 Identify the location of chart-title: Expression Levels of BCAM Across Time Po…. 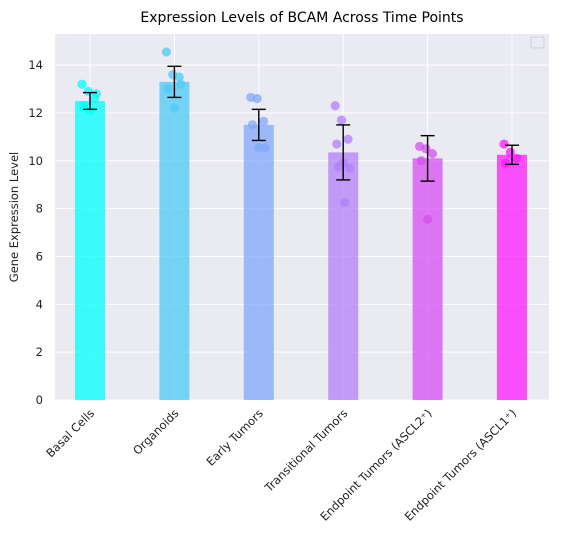
(301, 18).